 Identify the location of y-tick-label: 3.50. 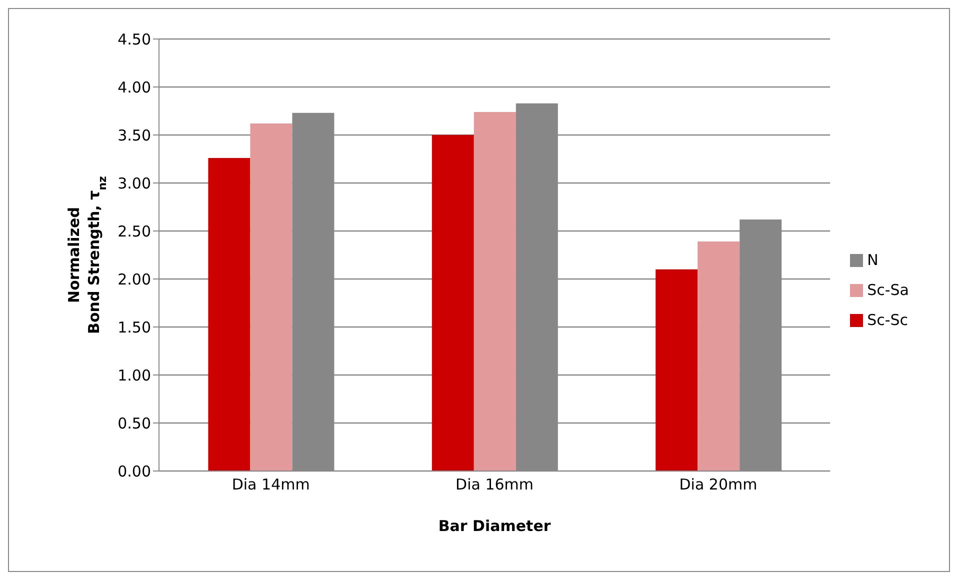
(134, 135).